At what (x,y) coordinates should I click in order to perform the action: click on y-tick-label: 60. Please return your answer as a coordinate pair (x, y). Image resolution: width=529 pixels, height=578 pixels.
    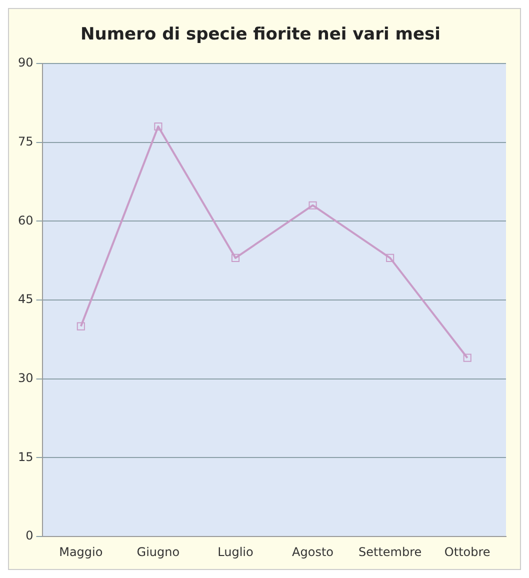
    Looking at the image, I should click on (26, 220).